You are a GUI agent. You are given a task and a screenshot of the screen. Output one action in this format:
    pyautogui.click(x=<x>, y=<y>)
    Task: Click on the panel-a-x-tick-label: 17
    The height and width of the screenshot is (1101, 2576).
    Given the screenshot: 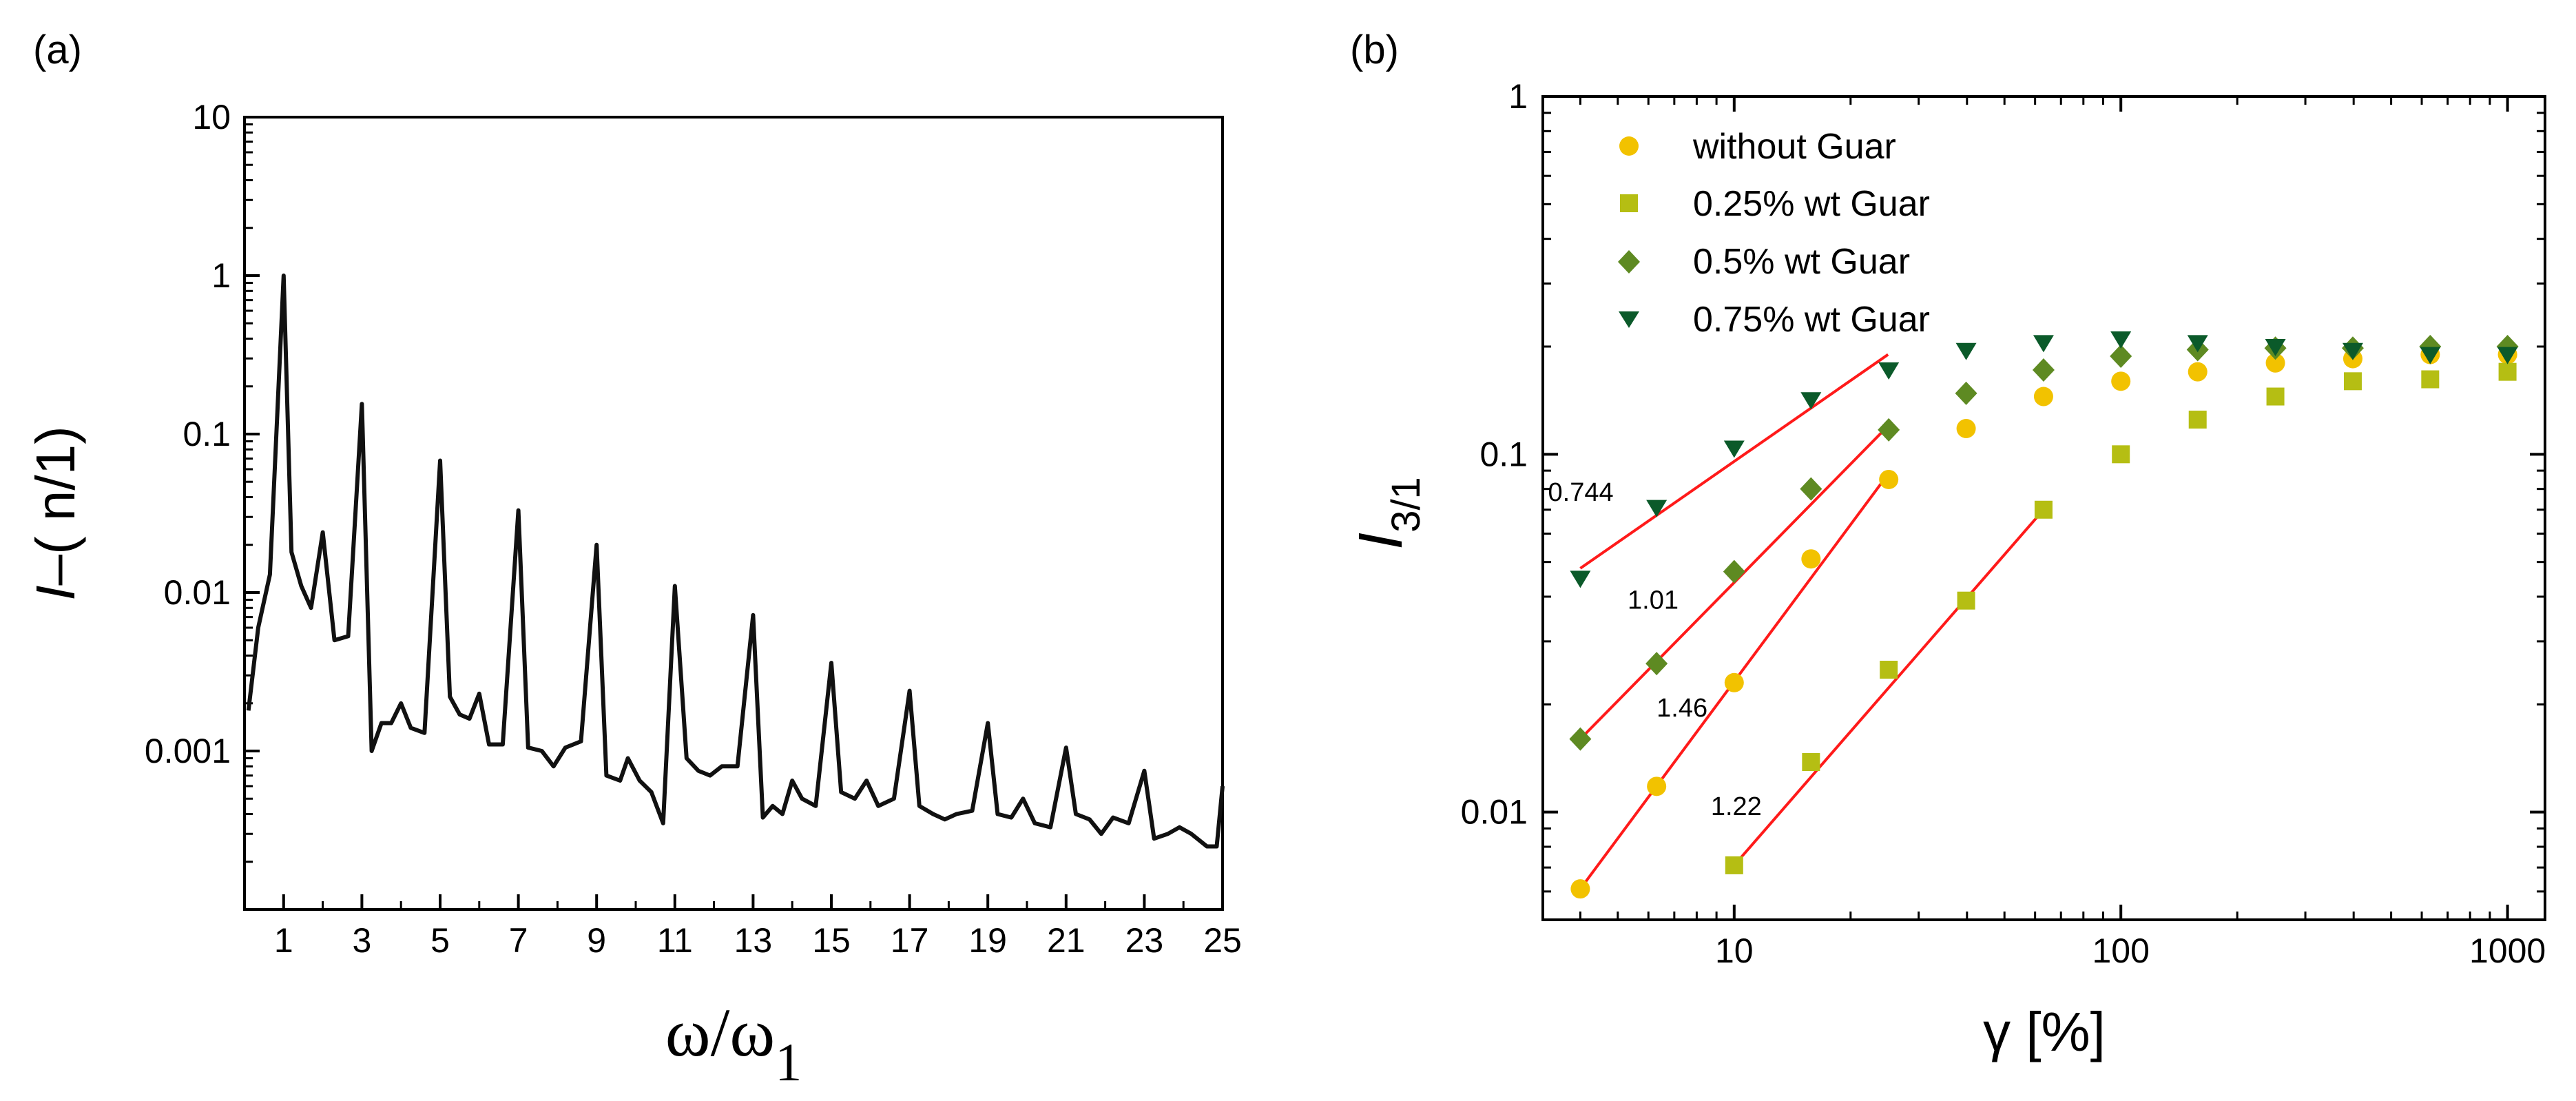 What is the action you would take?
    pyautogui.click(x=910, y=940)
    